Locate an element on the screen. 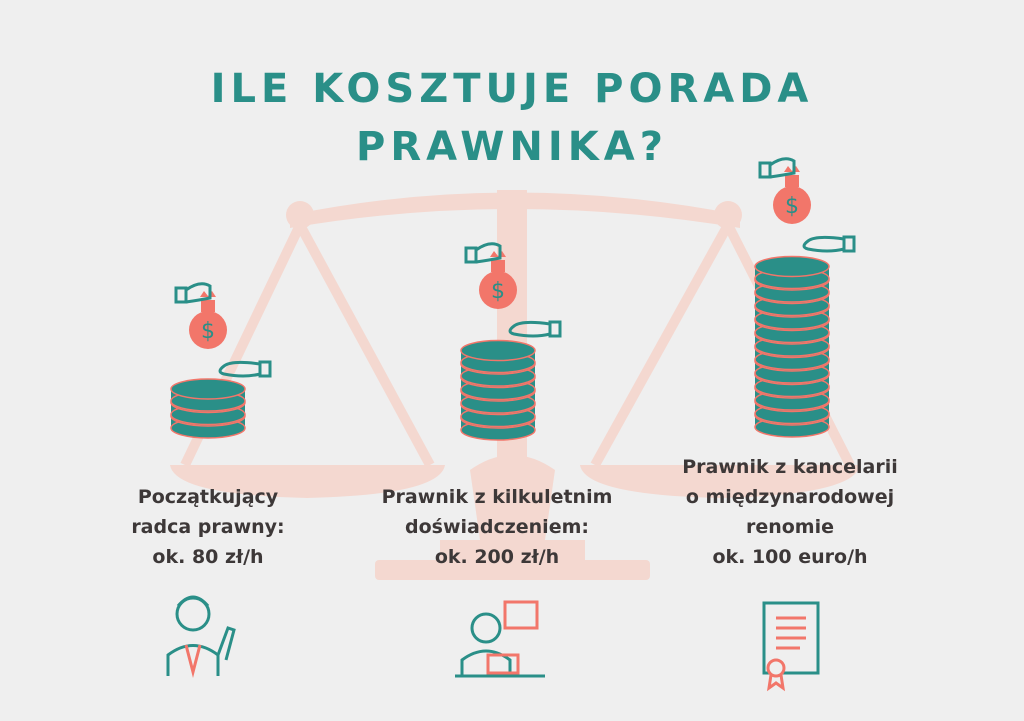  label-line: ok. 100 euro/h is located at coordinates (790, 557).